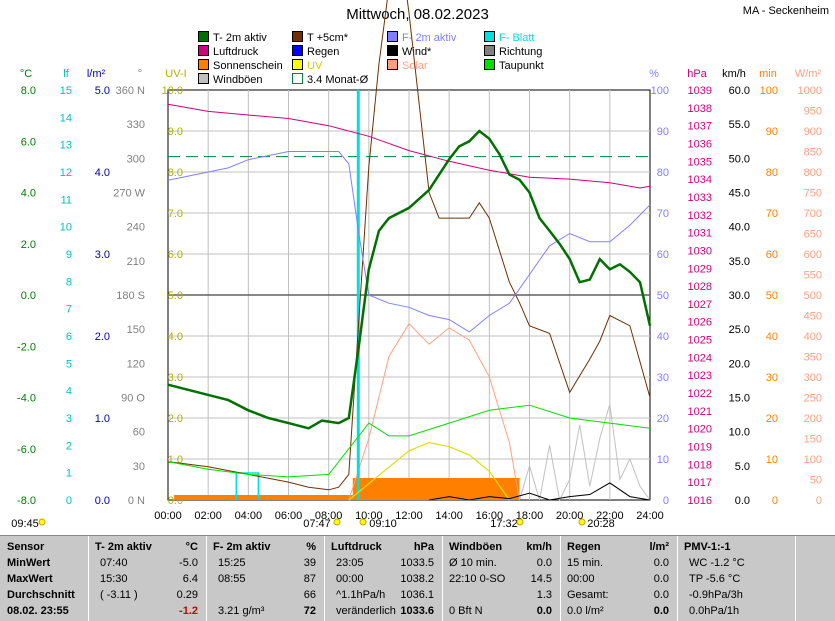  Describe the element at coordinates (434, 411) in the screenshot. I see `solar-line` at that location.